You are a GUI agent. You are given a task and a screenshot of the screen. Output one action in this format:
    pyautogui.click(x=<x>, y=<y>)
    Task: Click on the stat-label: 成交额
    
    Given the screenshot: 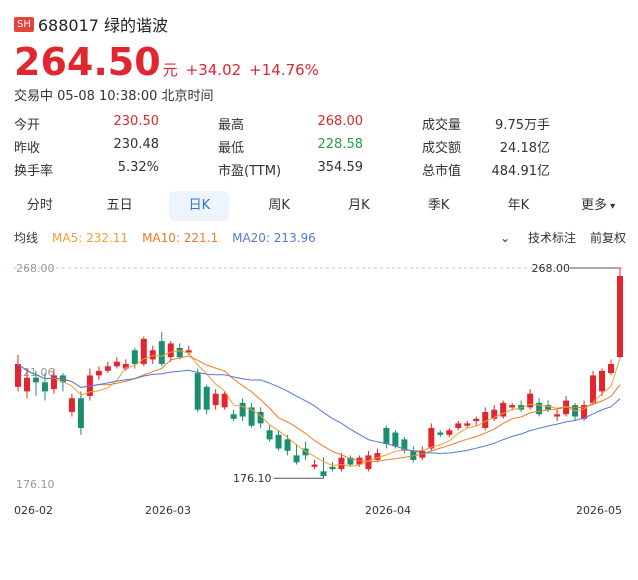 What is the action you would take?
    pyautogui.click(x=442, y=148)
    